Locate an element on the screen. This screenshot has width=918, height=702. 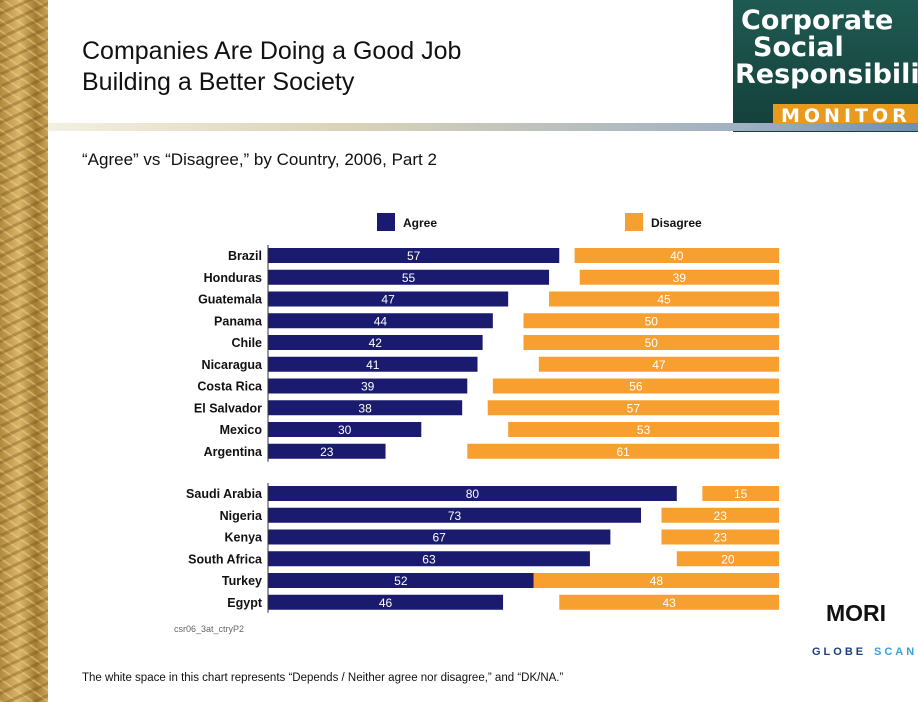
data-label-disagree-saudi-arabia: 15 is located at coordinates (741, 494).